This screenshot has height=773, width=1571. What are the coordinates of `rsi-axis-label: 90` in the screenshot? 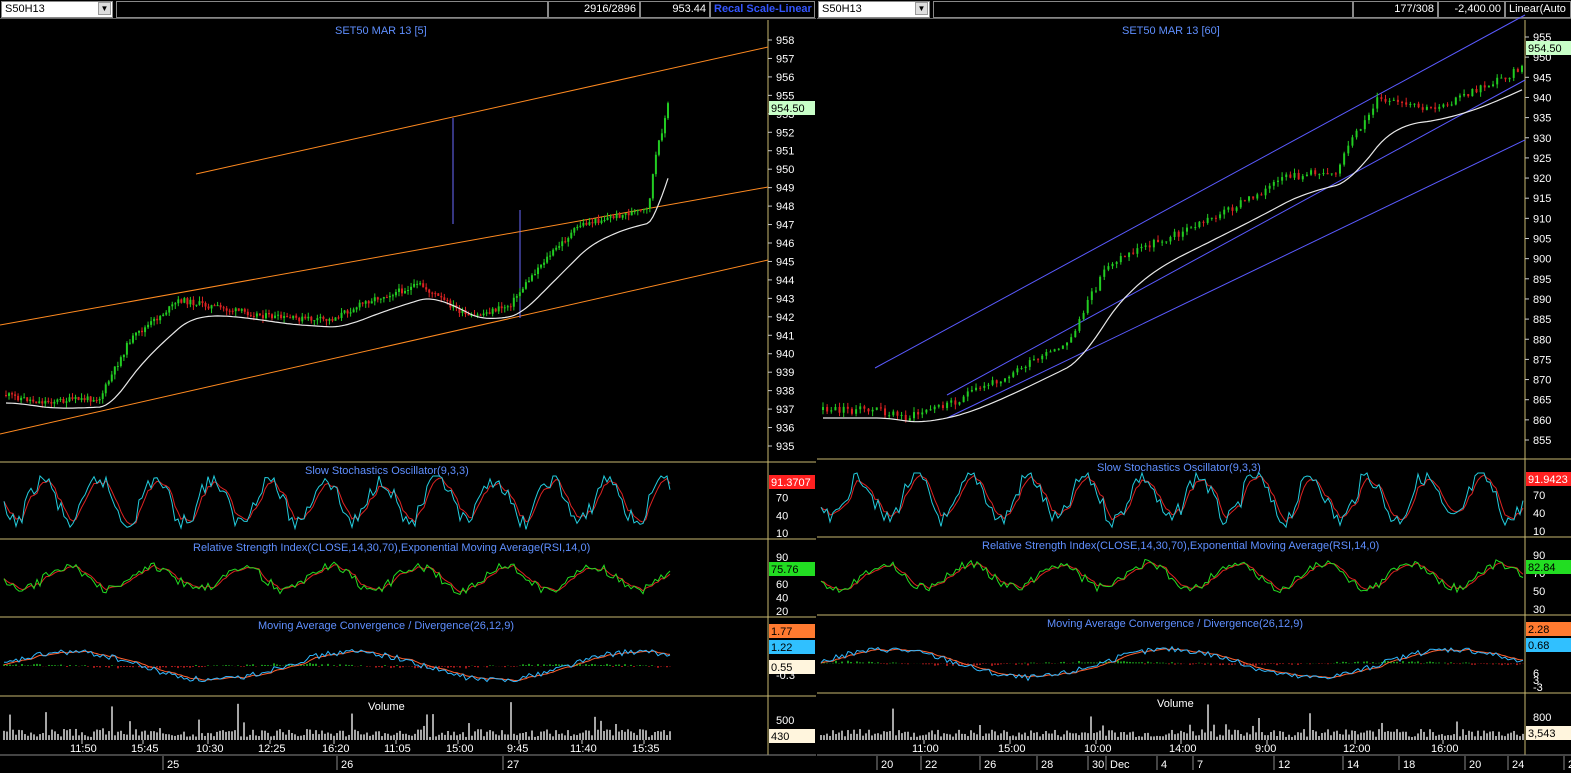 It's located at (1539, 556).